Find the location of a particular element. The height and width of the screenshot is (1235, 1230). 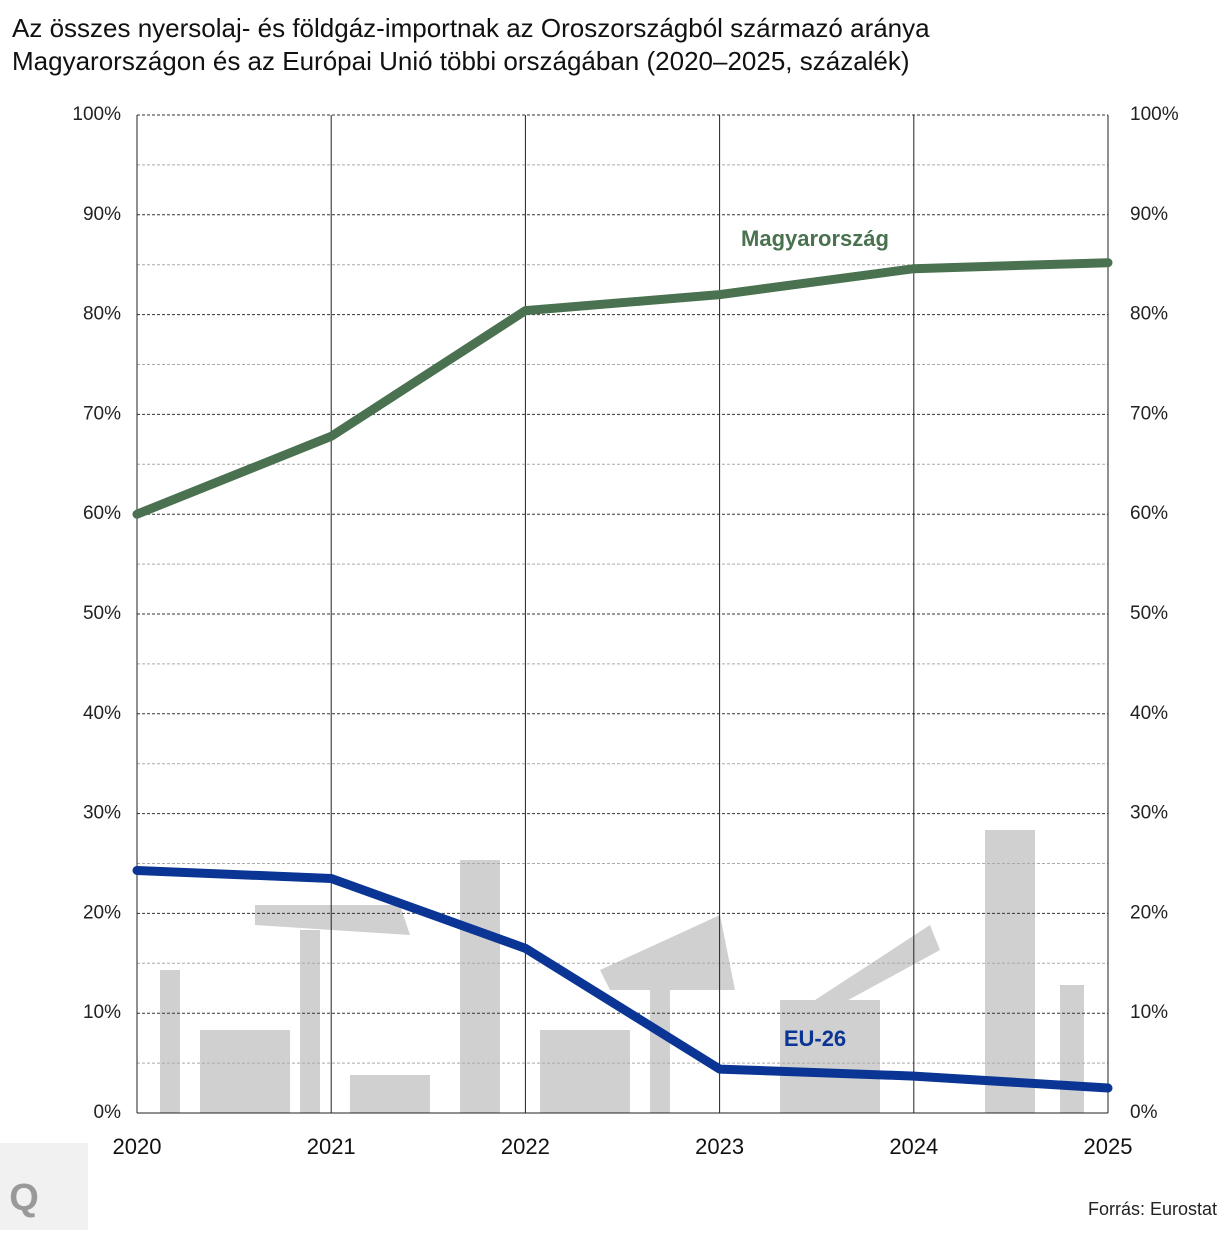

y-tick-label: 10% is located at coordinates (102, 1012).